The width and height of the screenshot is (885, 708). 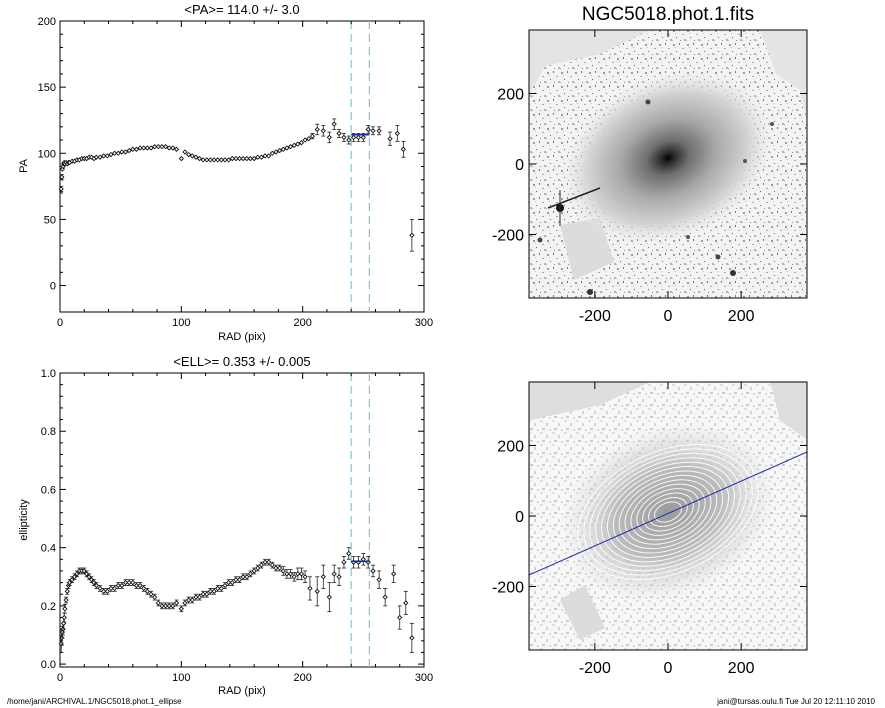 What do you see at coordinates (24, 165) in the screenshot?
I see `pa-y-axis-label: PA` at bounding box center [24, 165].